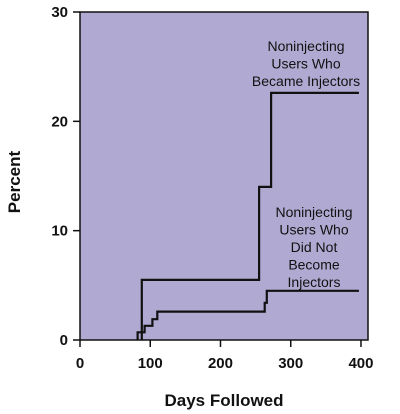 The width and height of the screenshot is (400, 414). I want to click on y-tick-label: 30, so click(59, 12).